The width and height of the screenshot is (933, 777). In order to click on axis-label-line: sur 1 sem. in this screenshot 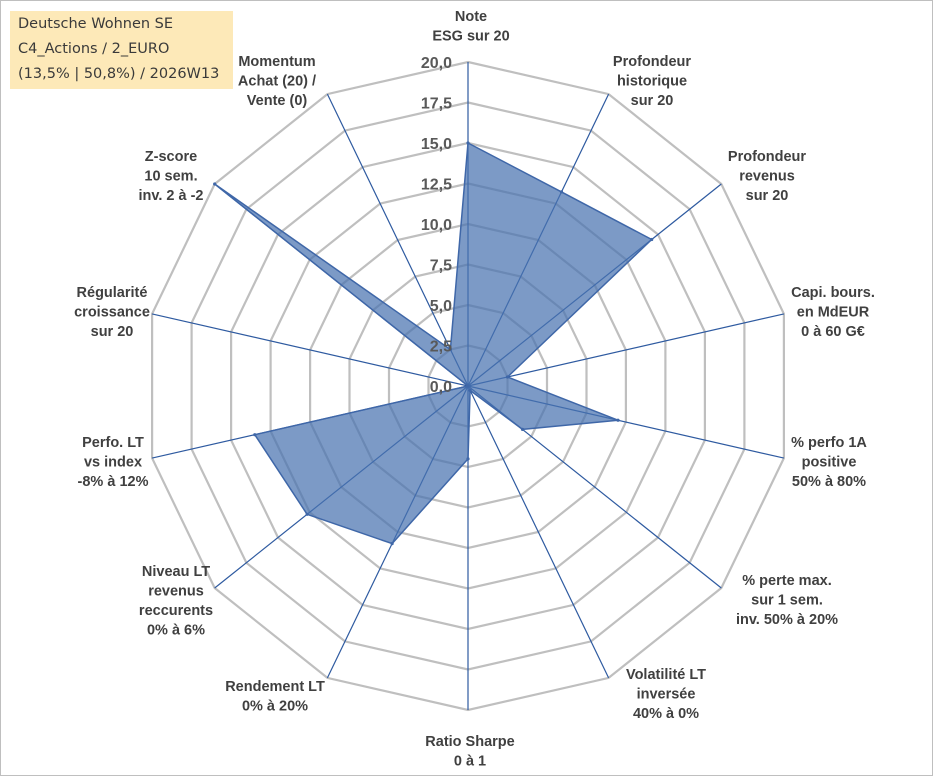, I will do `click(787, 601)`.